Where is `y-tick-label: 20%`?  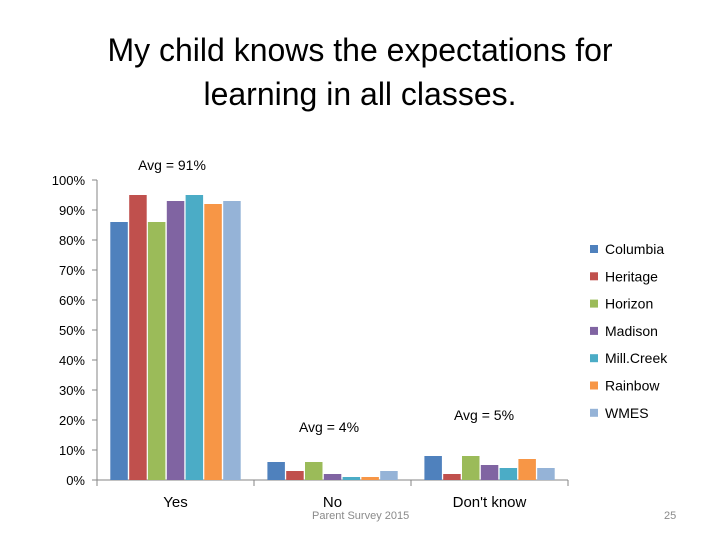 y-tick-label: 20% is located at coordinates (72, 420).